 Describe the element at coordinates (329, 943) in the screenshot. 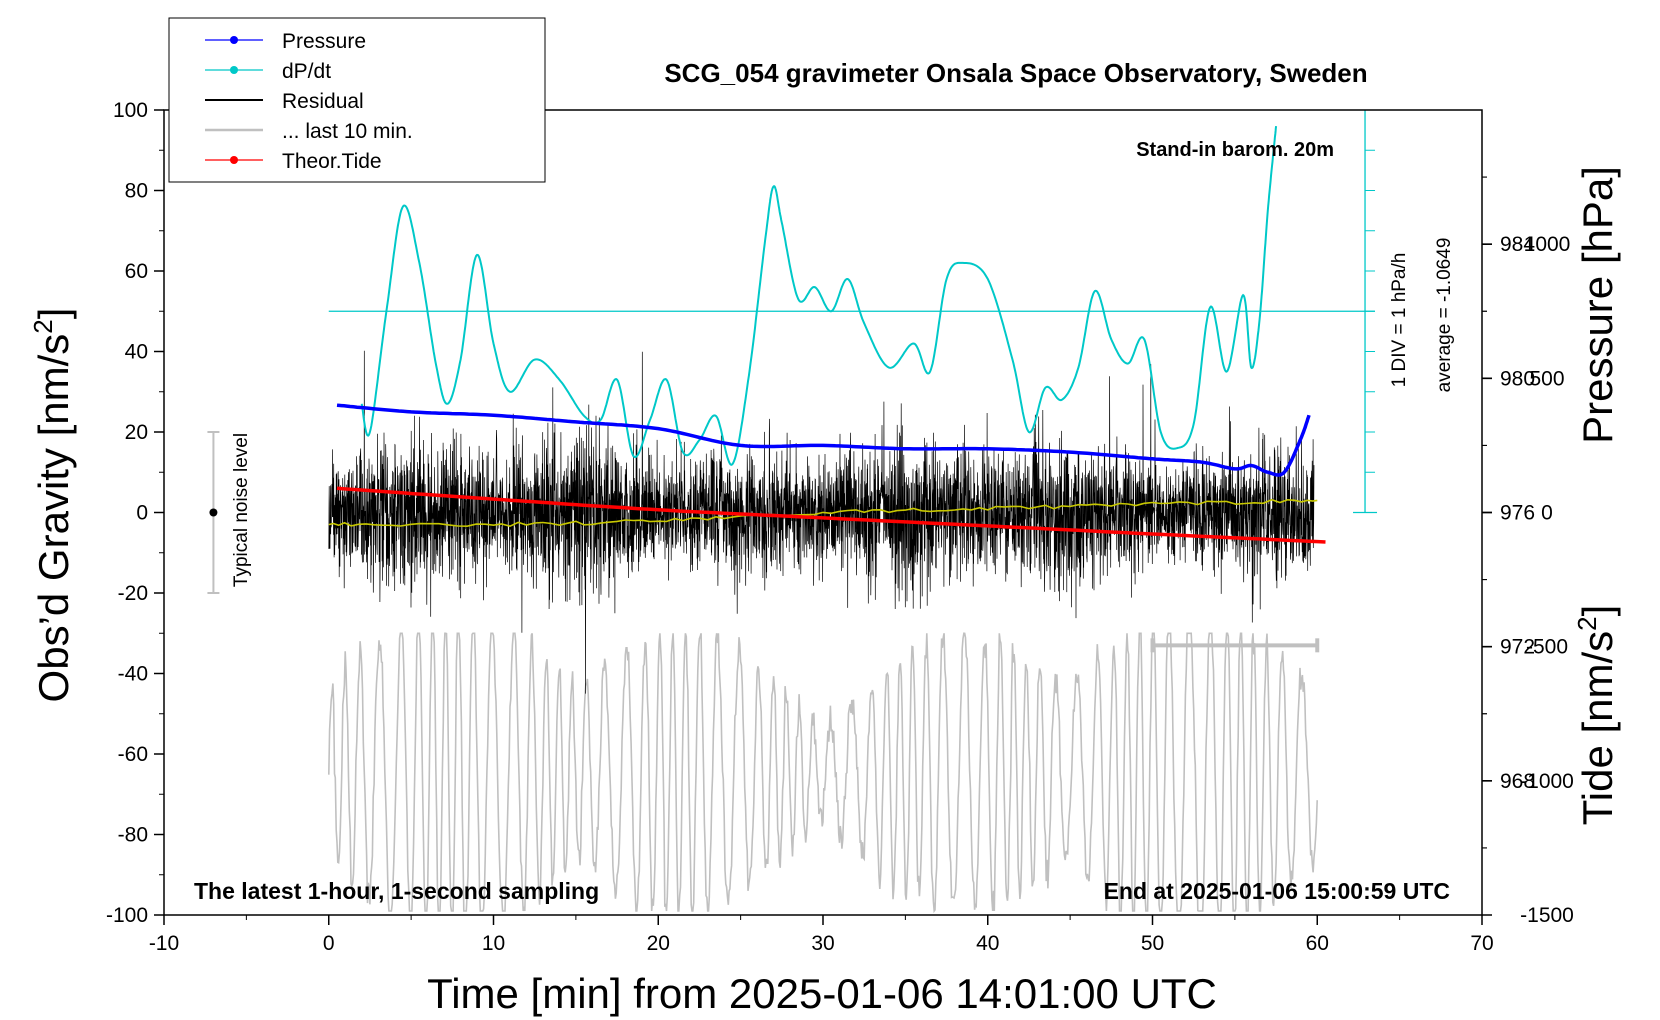

I see `x-tick-label: 0` at that location.